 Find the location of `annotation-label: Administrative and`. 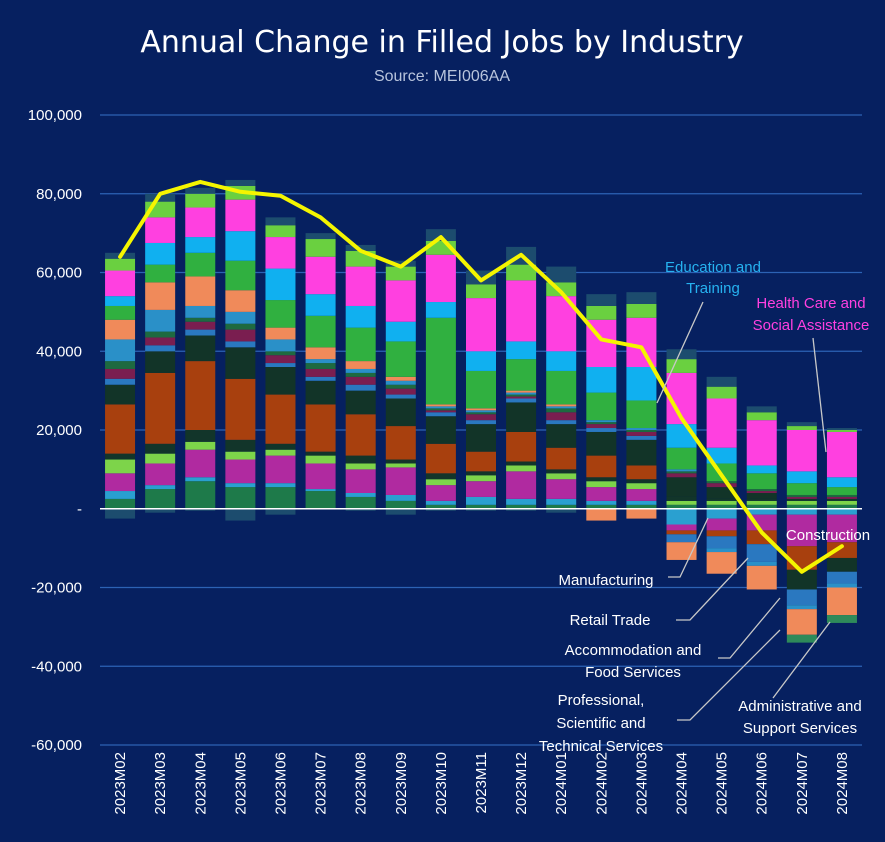

annotation-label: Administrative and is located at coordinates (799, 706).